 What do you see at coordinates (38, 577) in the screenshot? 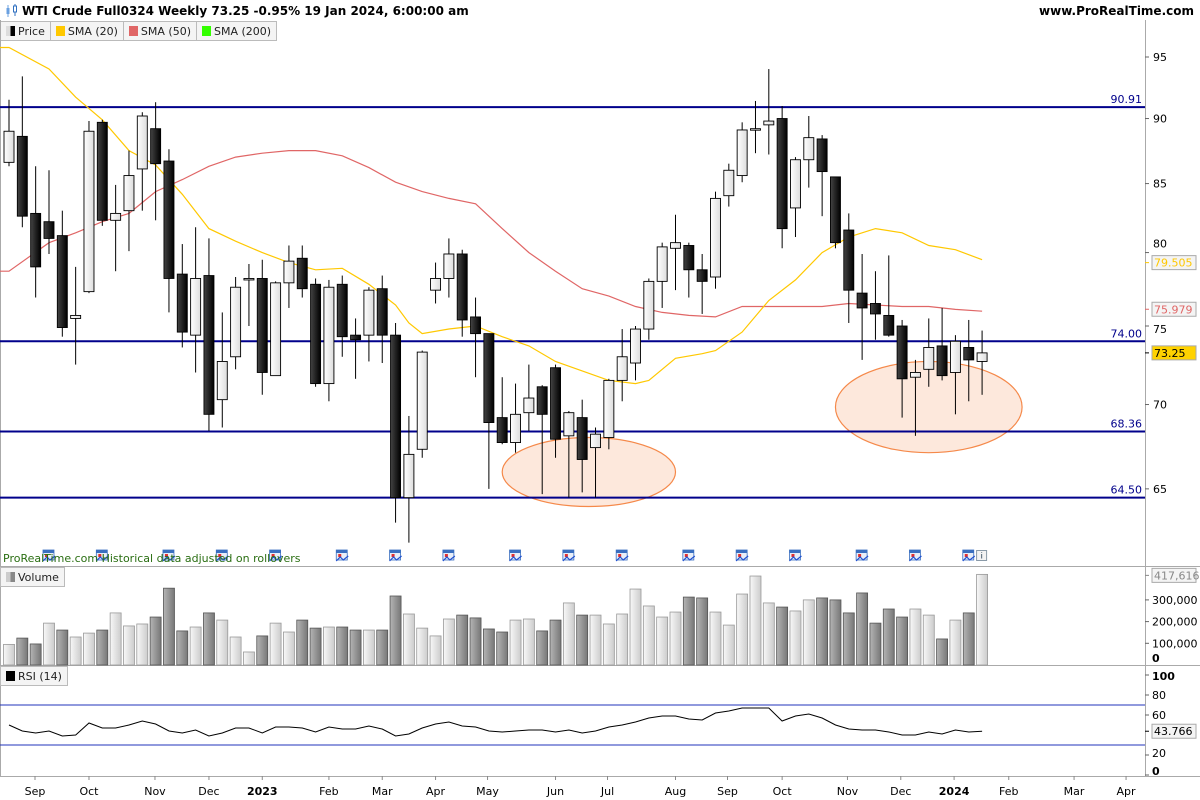
I see `legend-volume-label: Volume` at bounding box center [38, 577].